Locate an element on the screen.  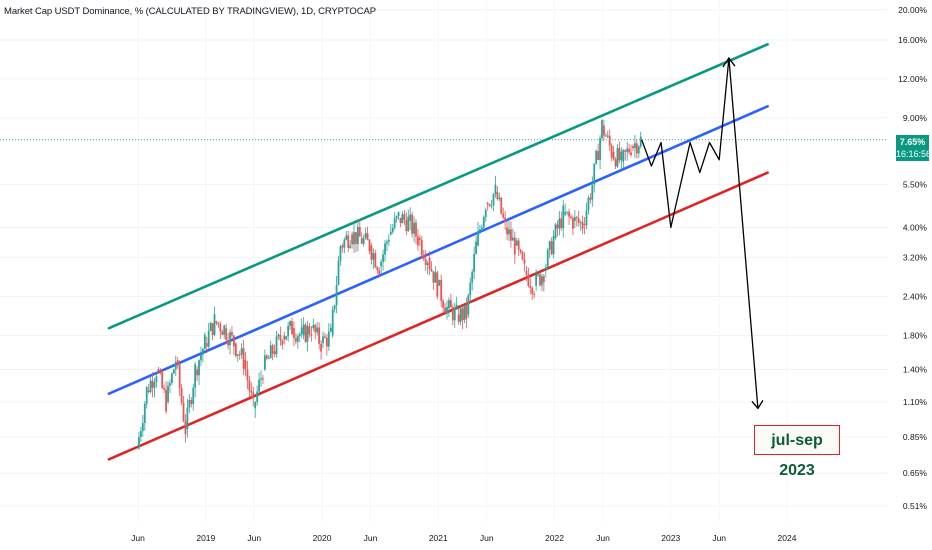
y-tick-label: 0.85% is located at coordinates (915, 437).